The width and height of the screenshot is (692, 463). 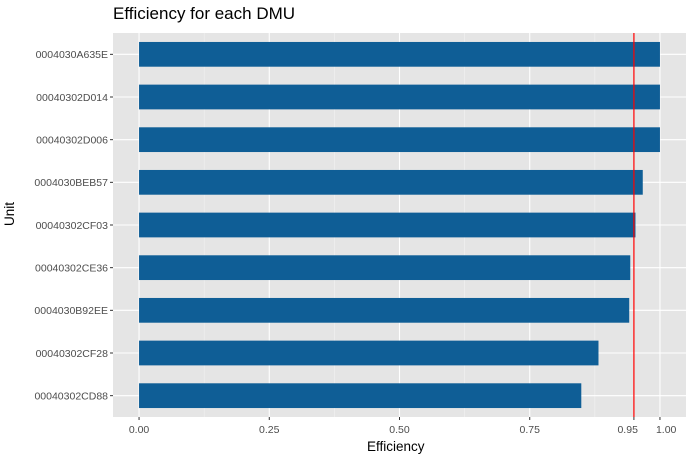 What do you see at coordinates (369, 353) in the screenshot?
I see `bar-00040302CF28` at bounding box center [369, 353].